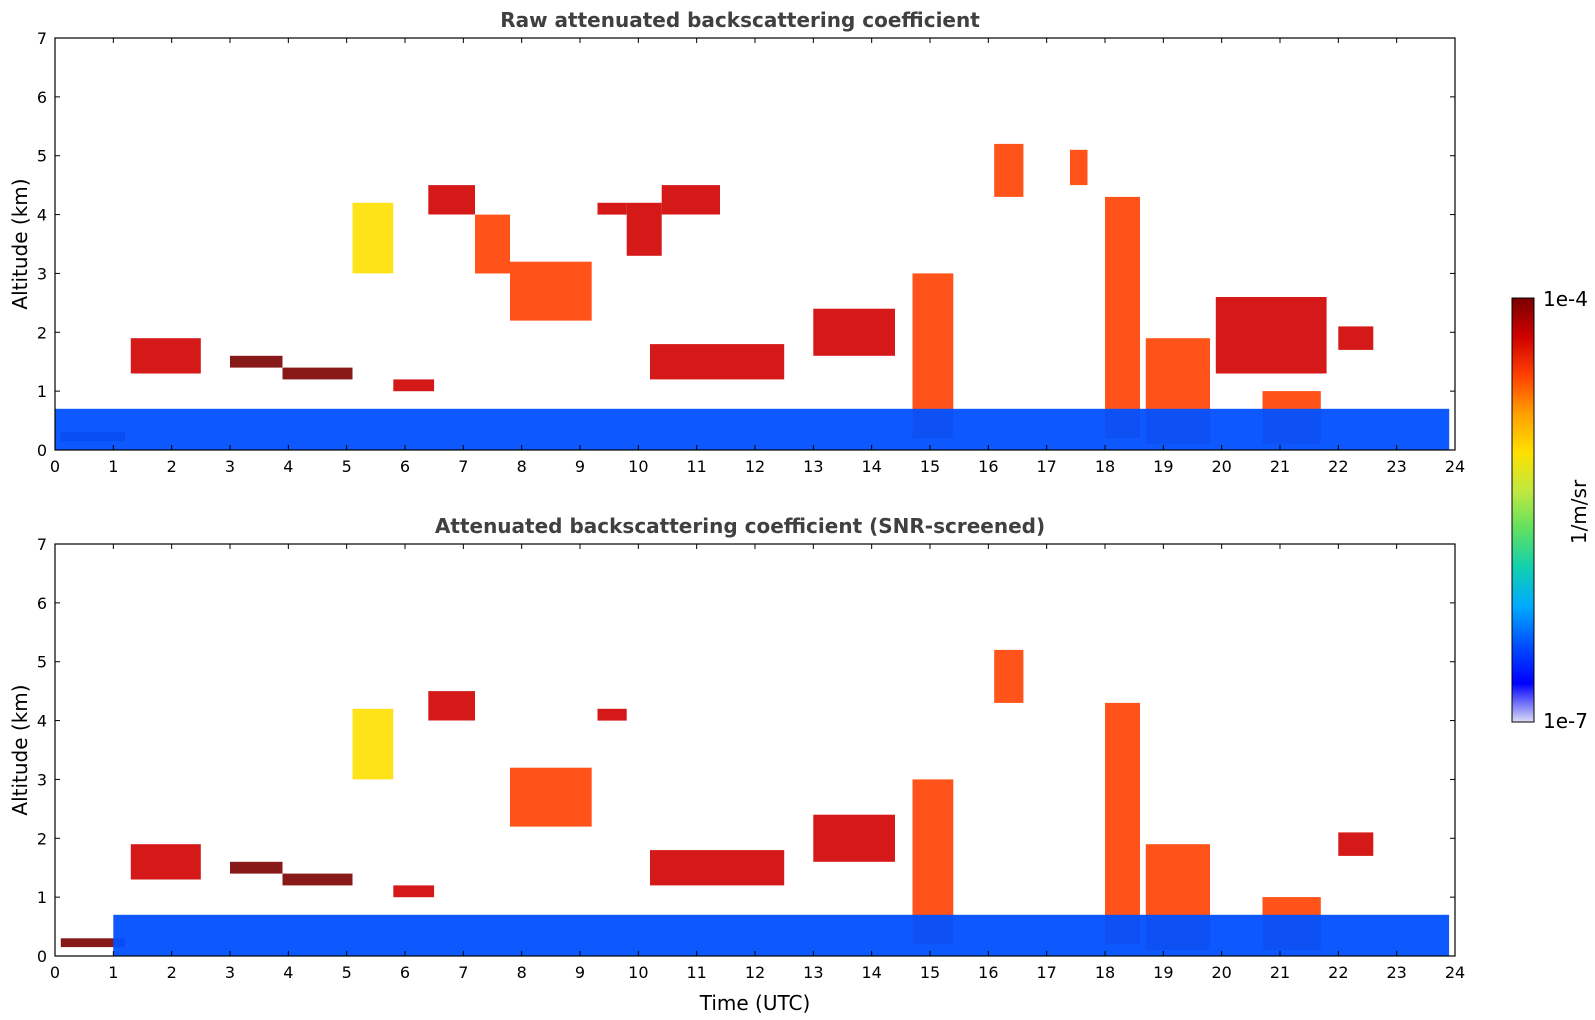  I want to click on x-tick-label: 20, so click(1221, 466).